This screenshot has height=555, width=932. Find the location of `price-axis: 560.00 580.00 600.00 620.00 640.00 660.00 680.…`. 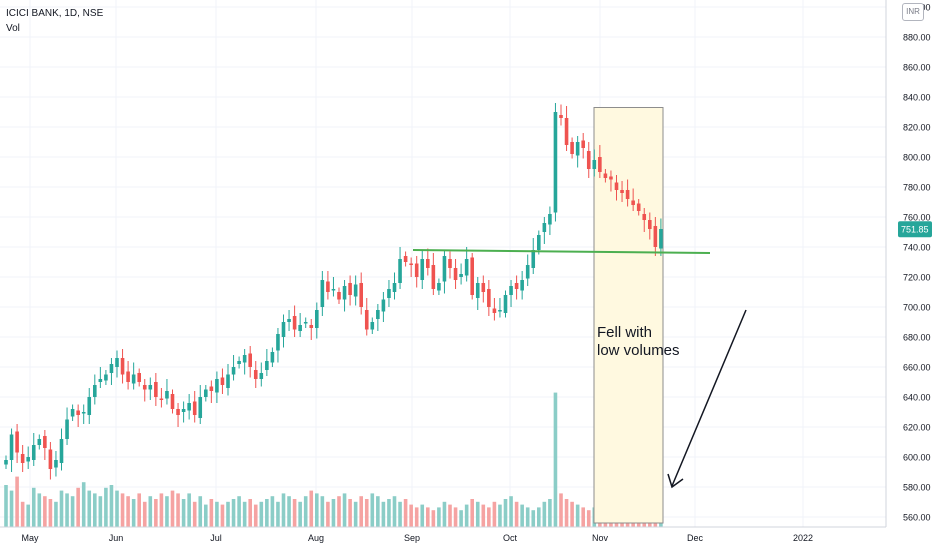

price-axis: 560.00 580.00 600.00 620.00 640.00 660.00 680.… is located at coordinates (908, 263).